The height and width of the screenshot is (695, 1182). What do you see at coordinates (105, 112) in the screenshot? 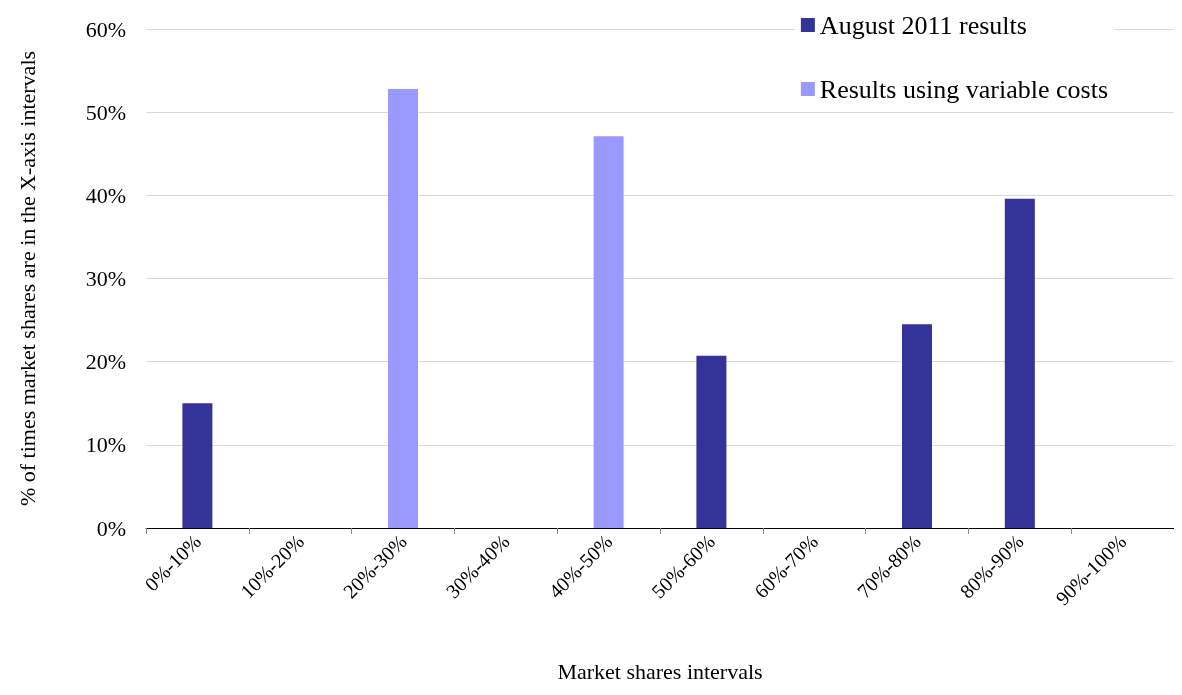
I see `y-tick-label: 50%` at bounding box center [105, 112].